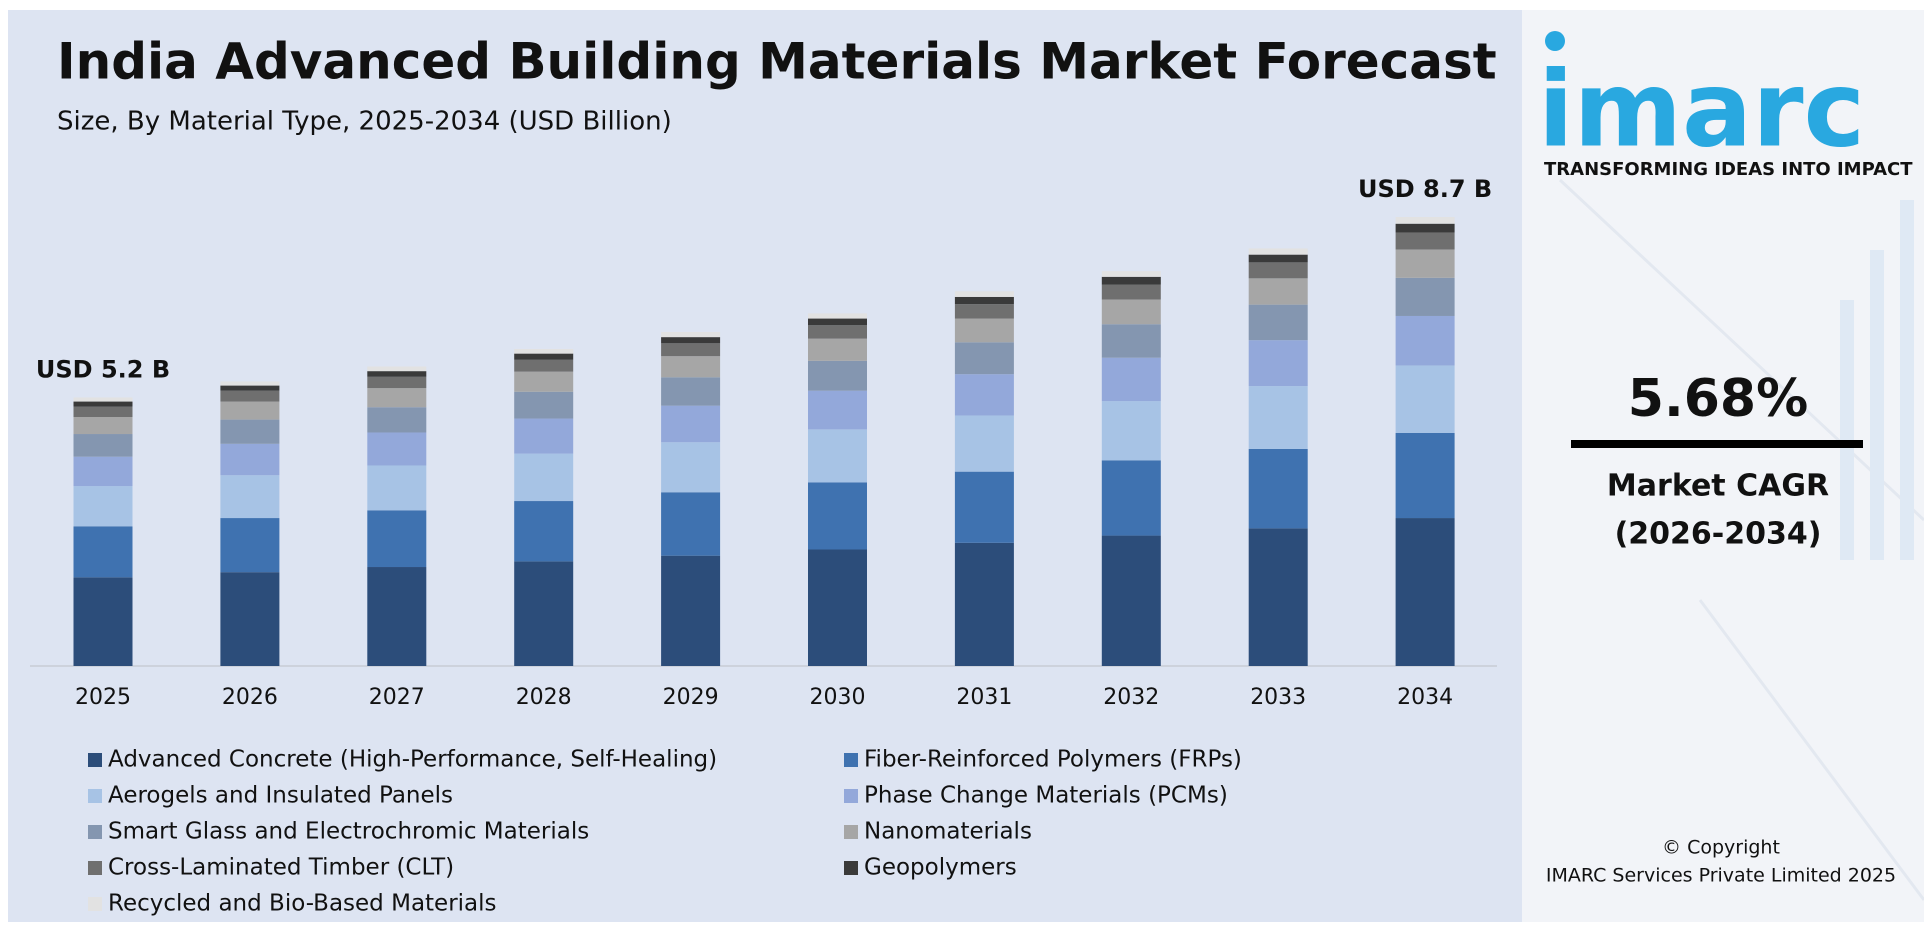  I want to click on legend-label: Aerogels and Insulated Panels, so click(280, 796).